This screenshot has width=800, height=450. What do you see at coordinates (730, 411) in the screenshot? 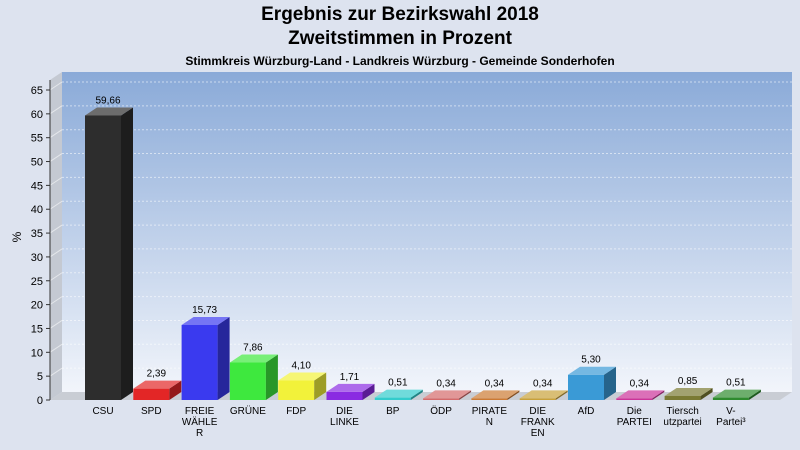
I see `x-tick-label: V-` at bounding box center [730, 411].